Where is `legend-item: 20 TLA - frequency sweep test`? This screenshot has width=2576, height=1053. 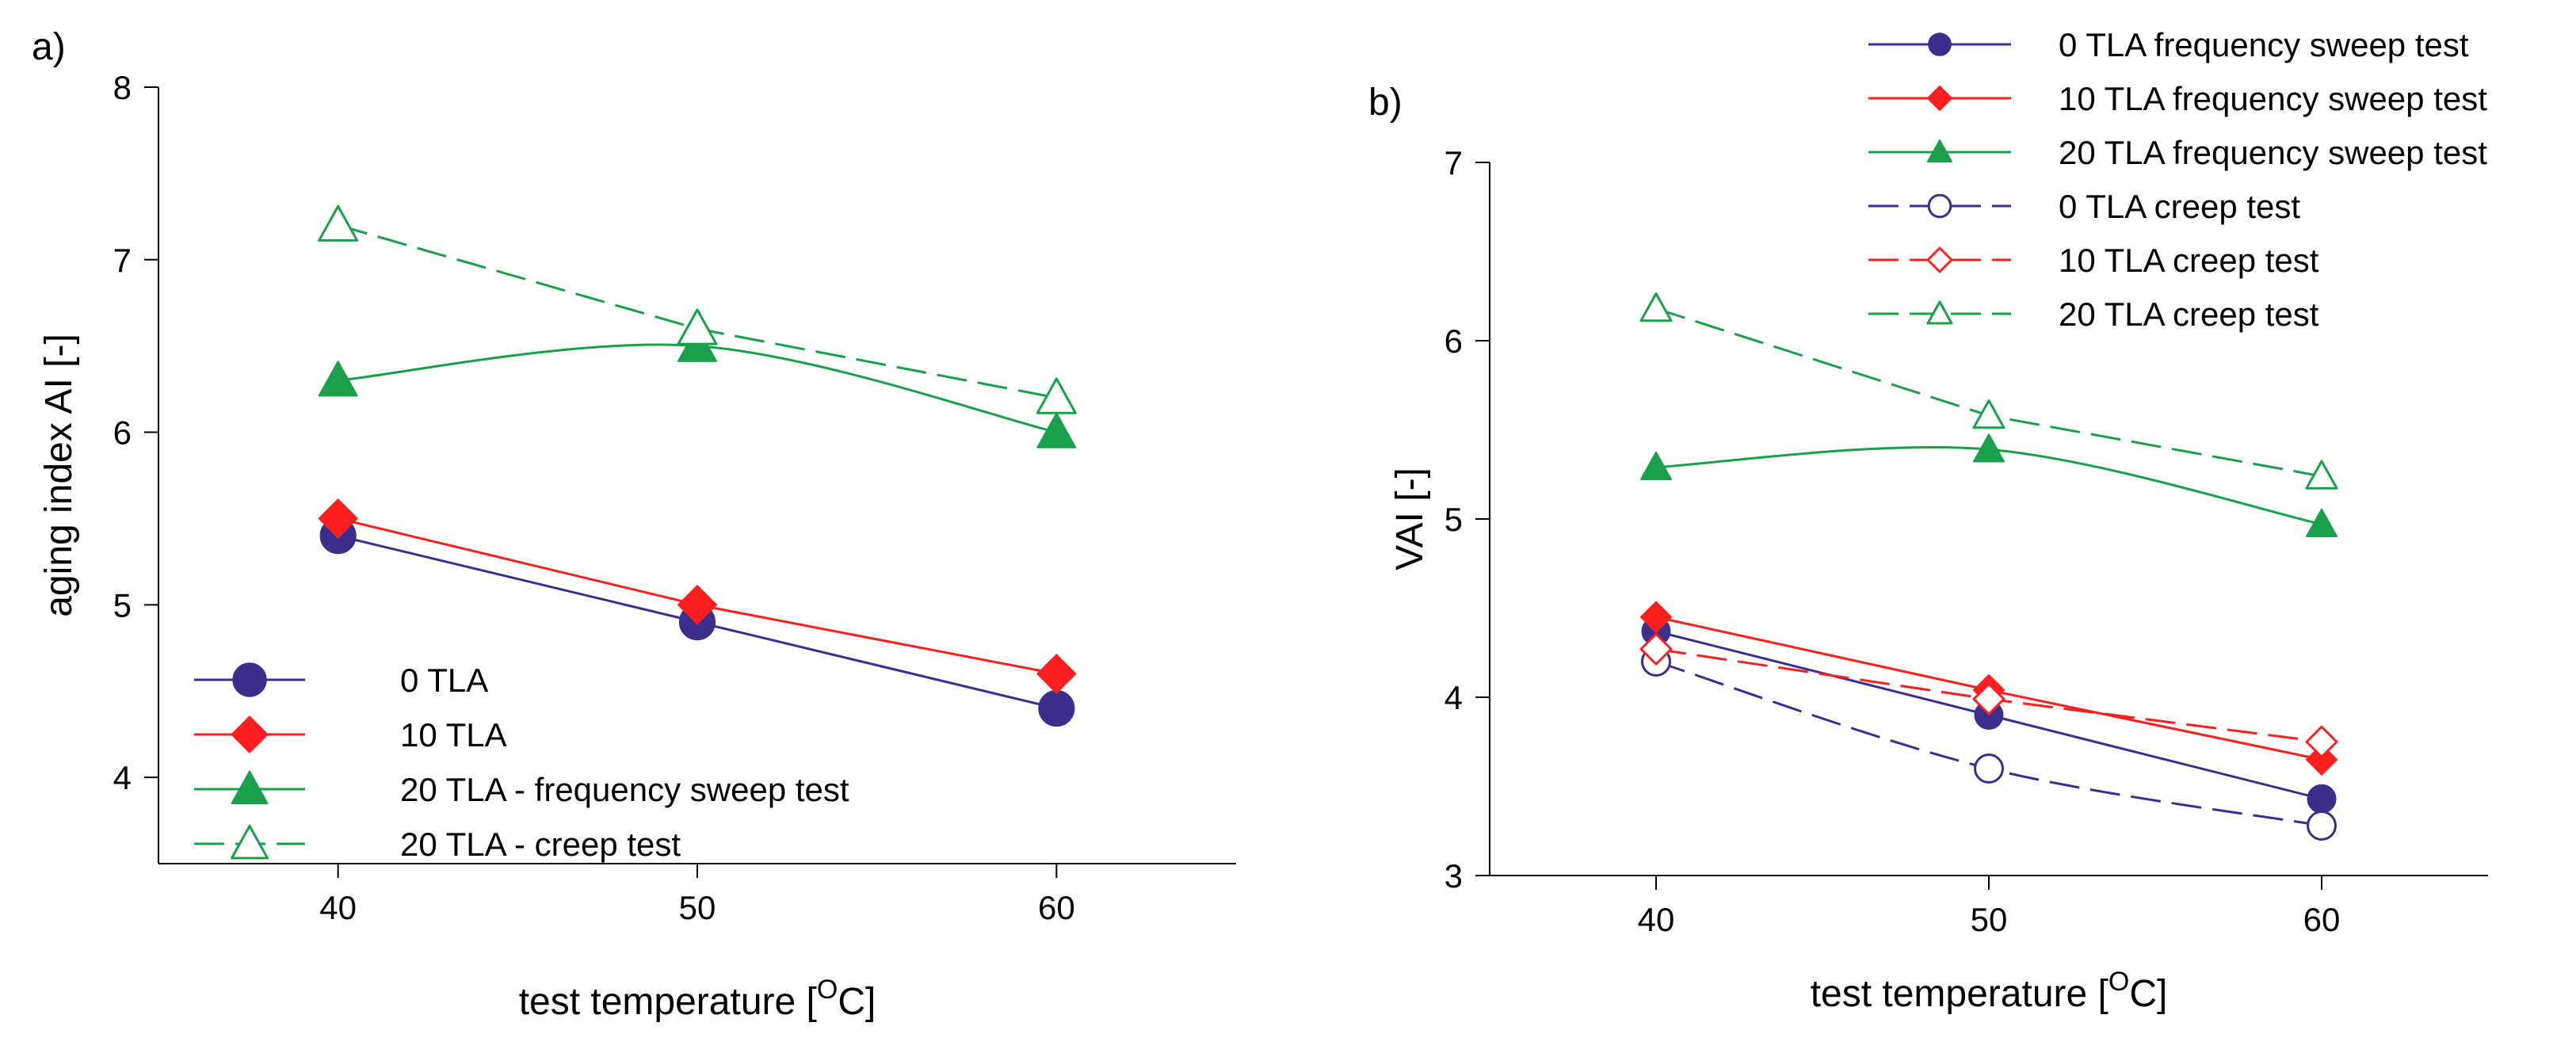 legend-item: 20 TLA - frequency sweep test is located at coordinates (521, 789).